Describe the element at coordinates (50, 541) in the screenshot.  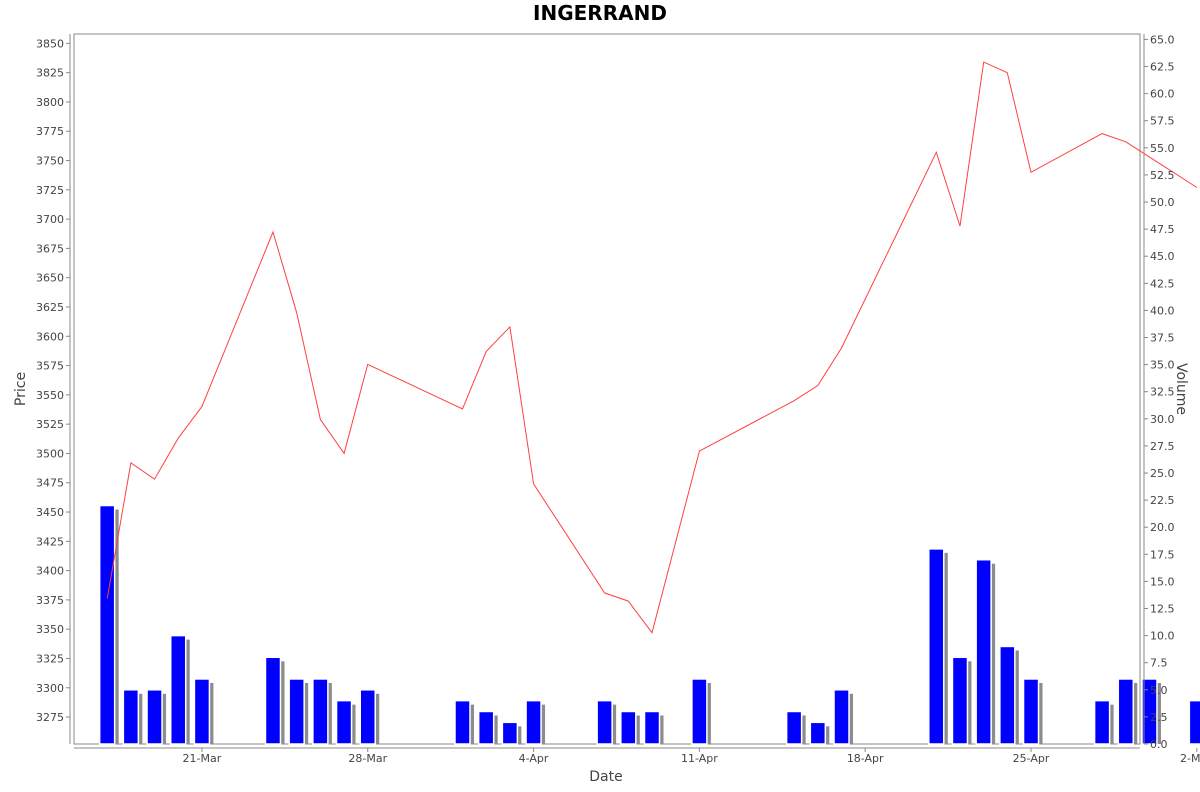
I see `price-tick-label: 3425` at that location.